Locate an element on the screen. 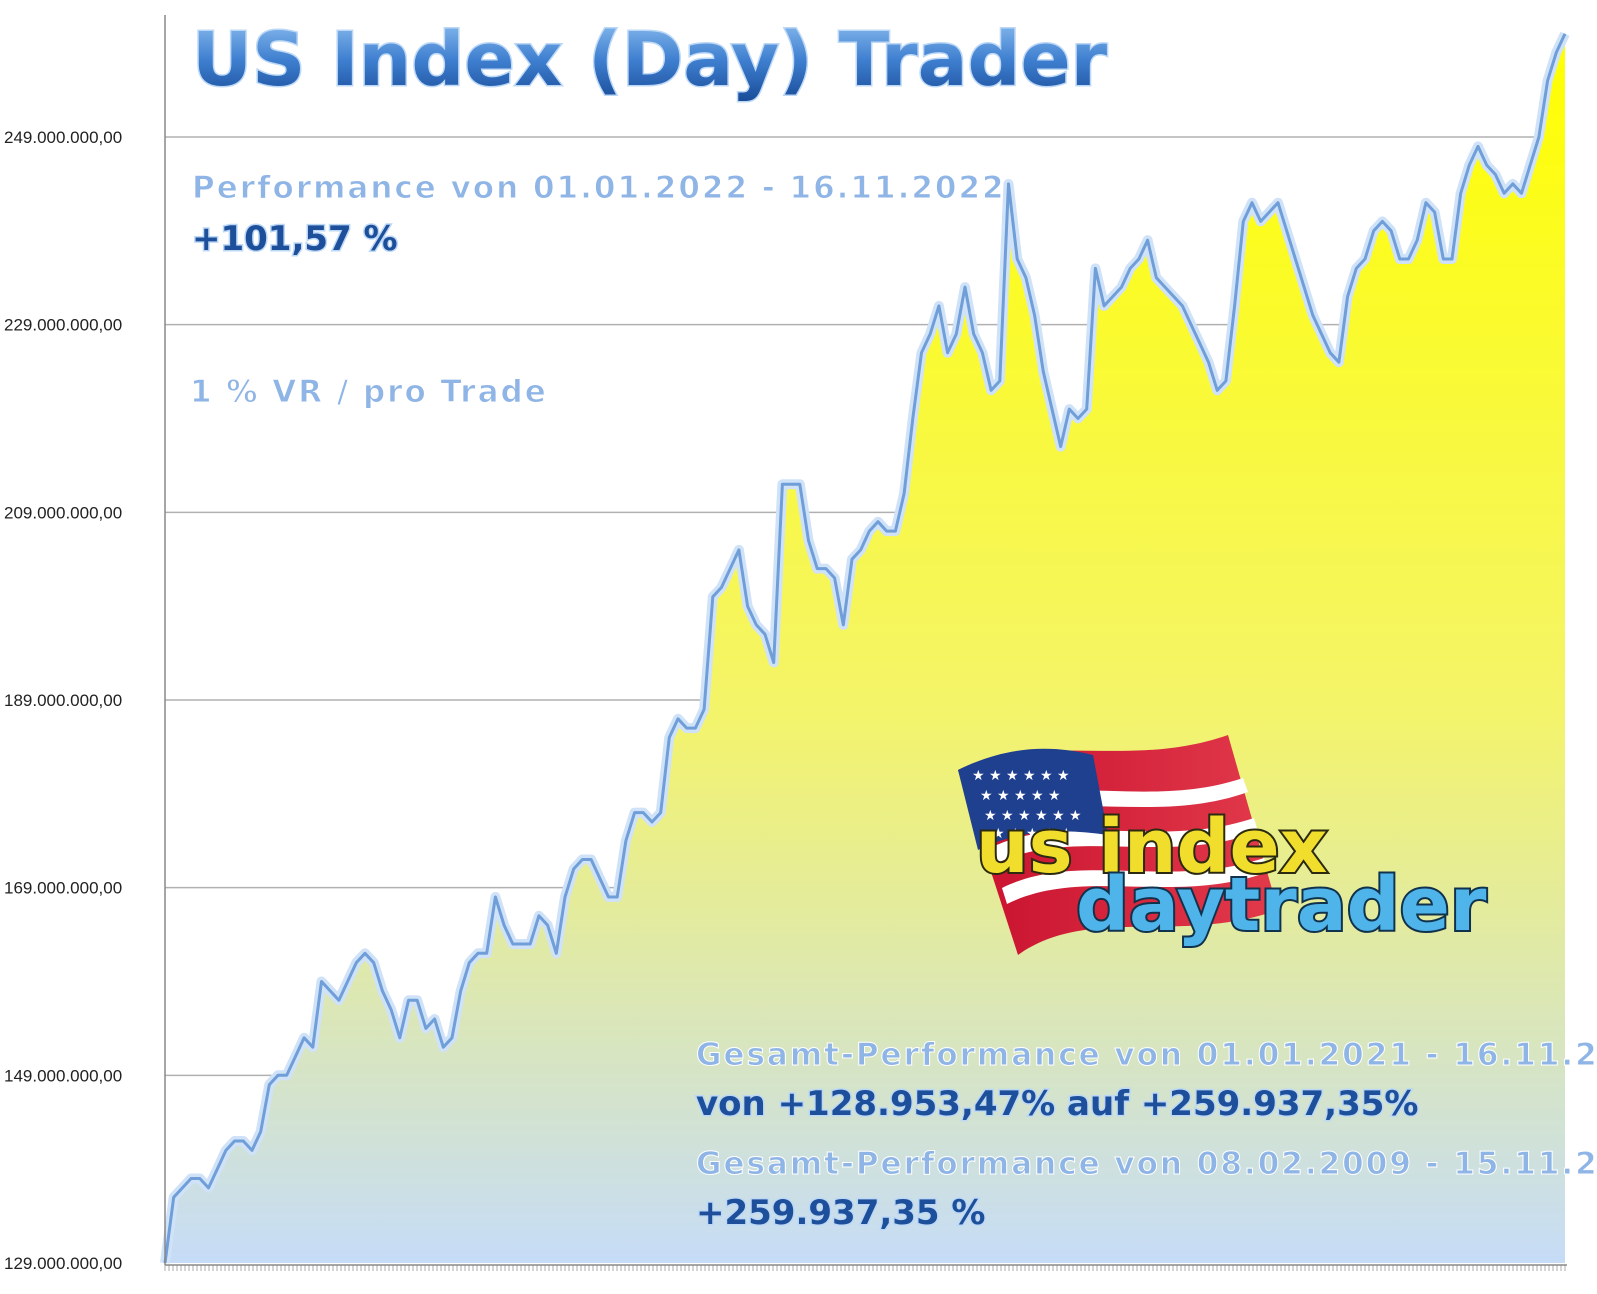 This screenshot has height=1294, width=1597. chart-title: US Index (Day) Trader is located at coordinates (650, 60).